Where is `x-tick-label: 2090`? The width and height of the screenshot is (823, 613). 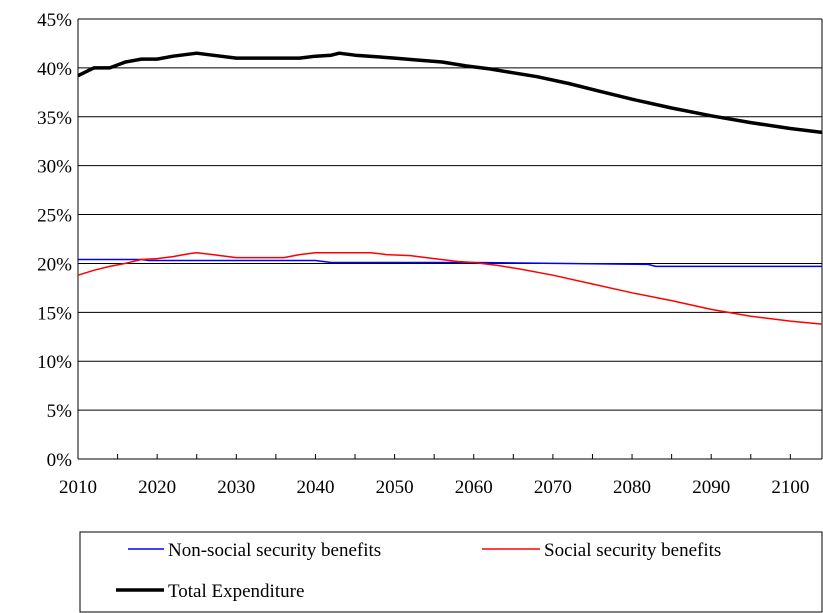
x-tick-label: 2090 is located at coordinates (711, 487).